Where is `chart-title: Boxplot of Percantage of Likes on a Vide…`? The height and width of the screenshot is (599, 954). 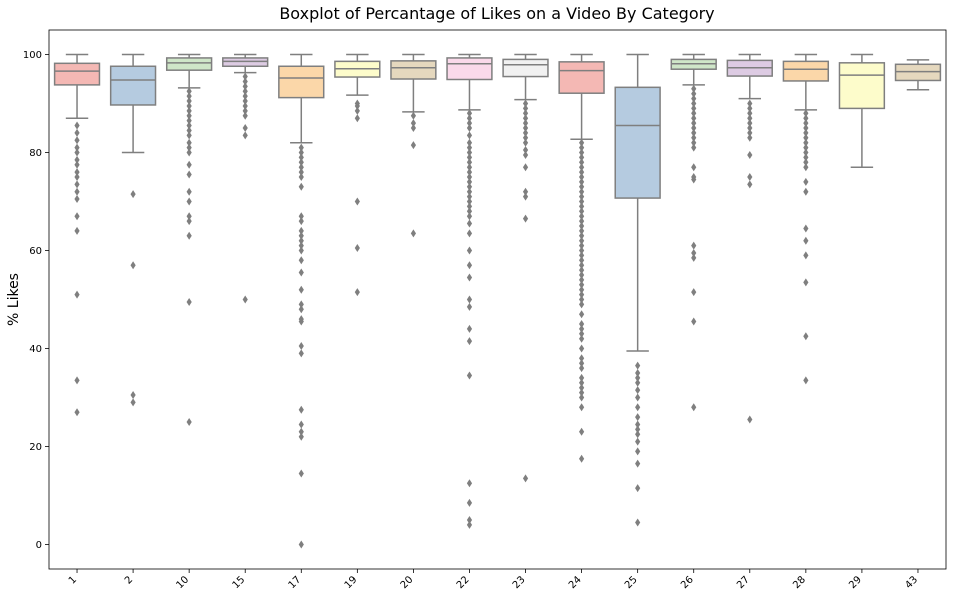
chart-title: Boxplot of Percantage of Likes on a Vide… is located at coordinates (496, 13).